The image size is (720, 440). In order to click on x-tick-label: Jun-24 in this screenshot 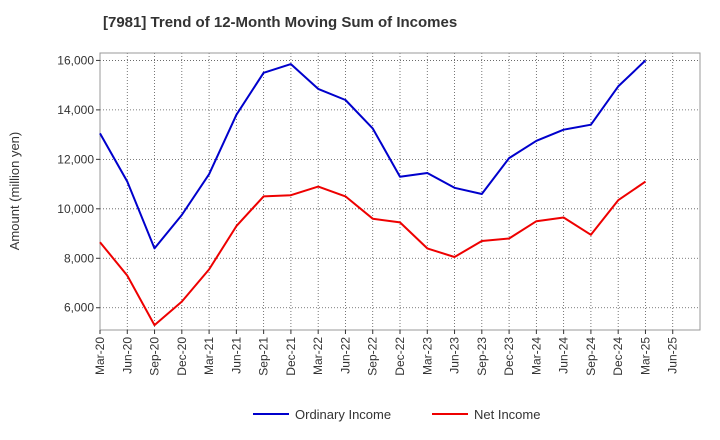, I will do `click(564, 355)`.